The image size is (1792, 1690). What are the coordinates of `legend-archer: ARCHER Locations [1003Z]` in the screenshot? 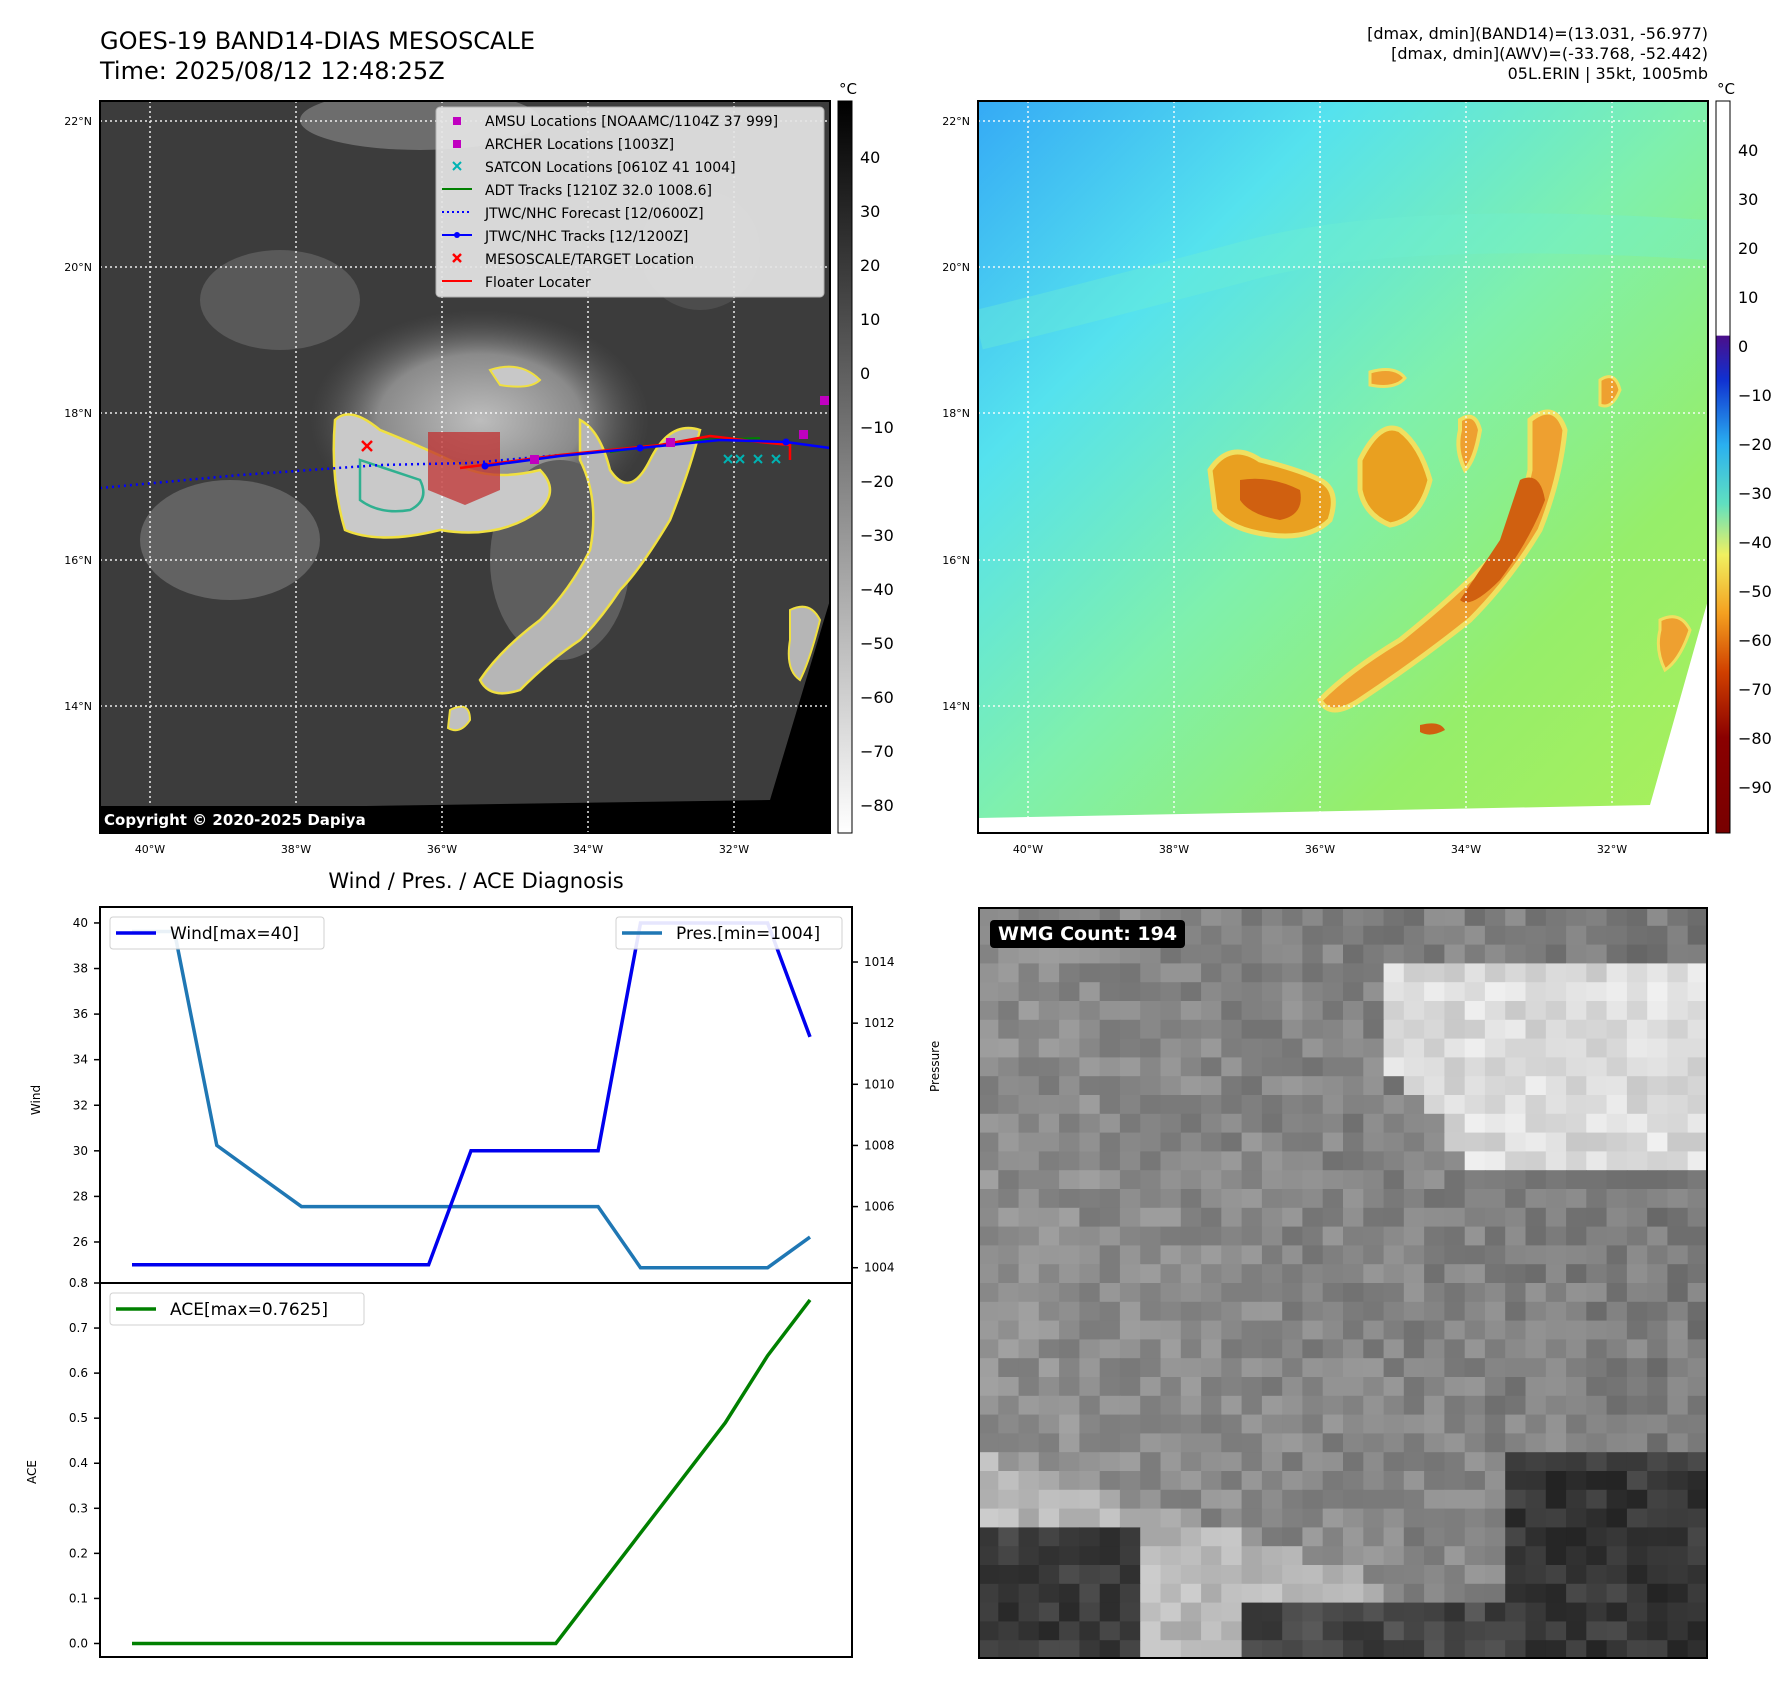 It's located at (579, 145).